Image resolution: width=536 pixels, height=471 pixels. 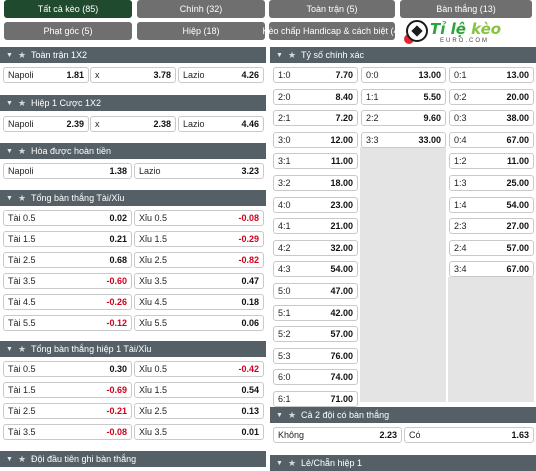 What do you see at coordinates (67, 260) in the screenshot?
I see `odds-cell-over: Tài 2.5 0.68` at bounding box center [67, 260].